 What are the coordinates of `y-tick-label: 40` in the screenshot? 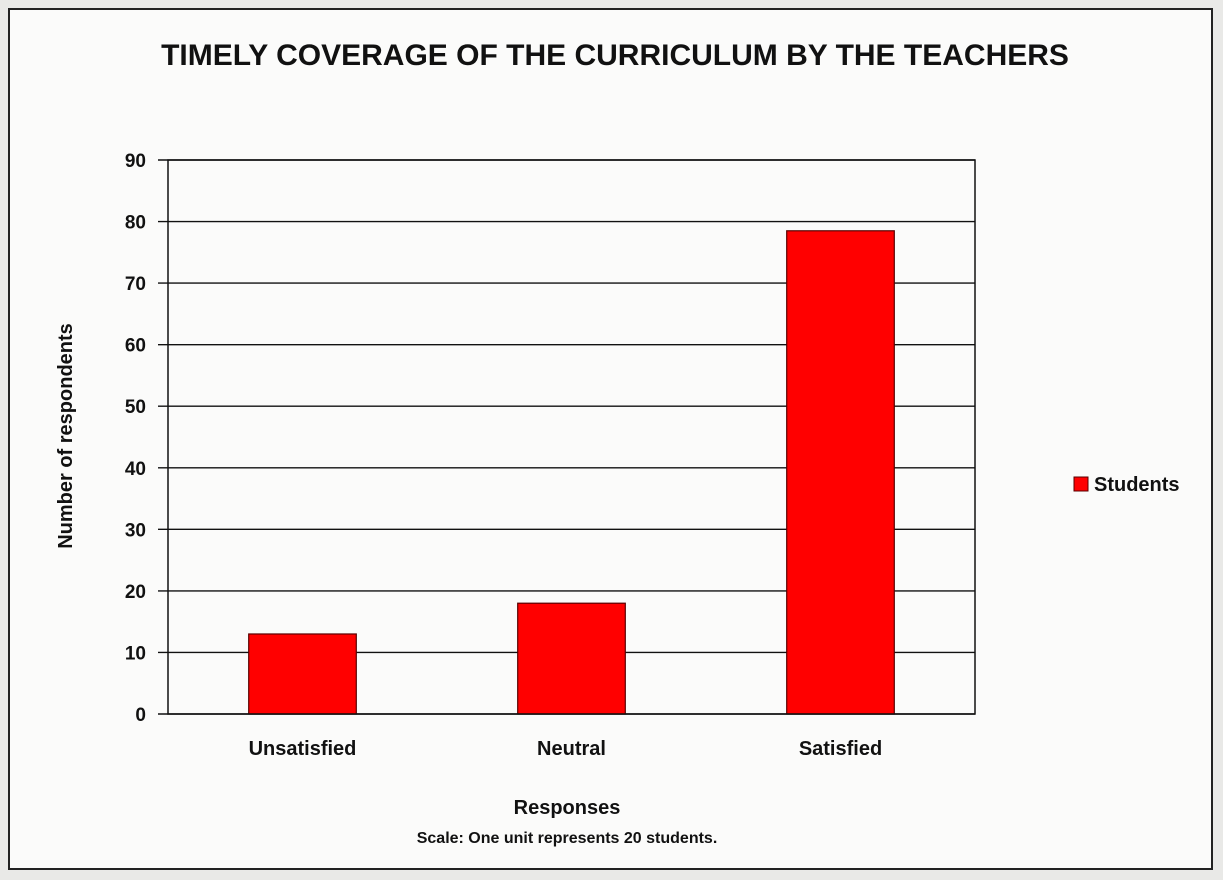 It's located at (135, 469).